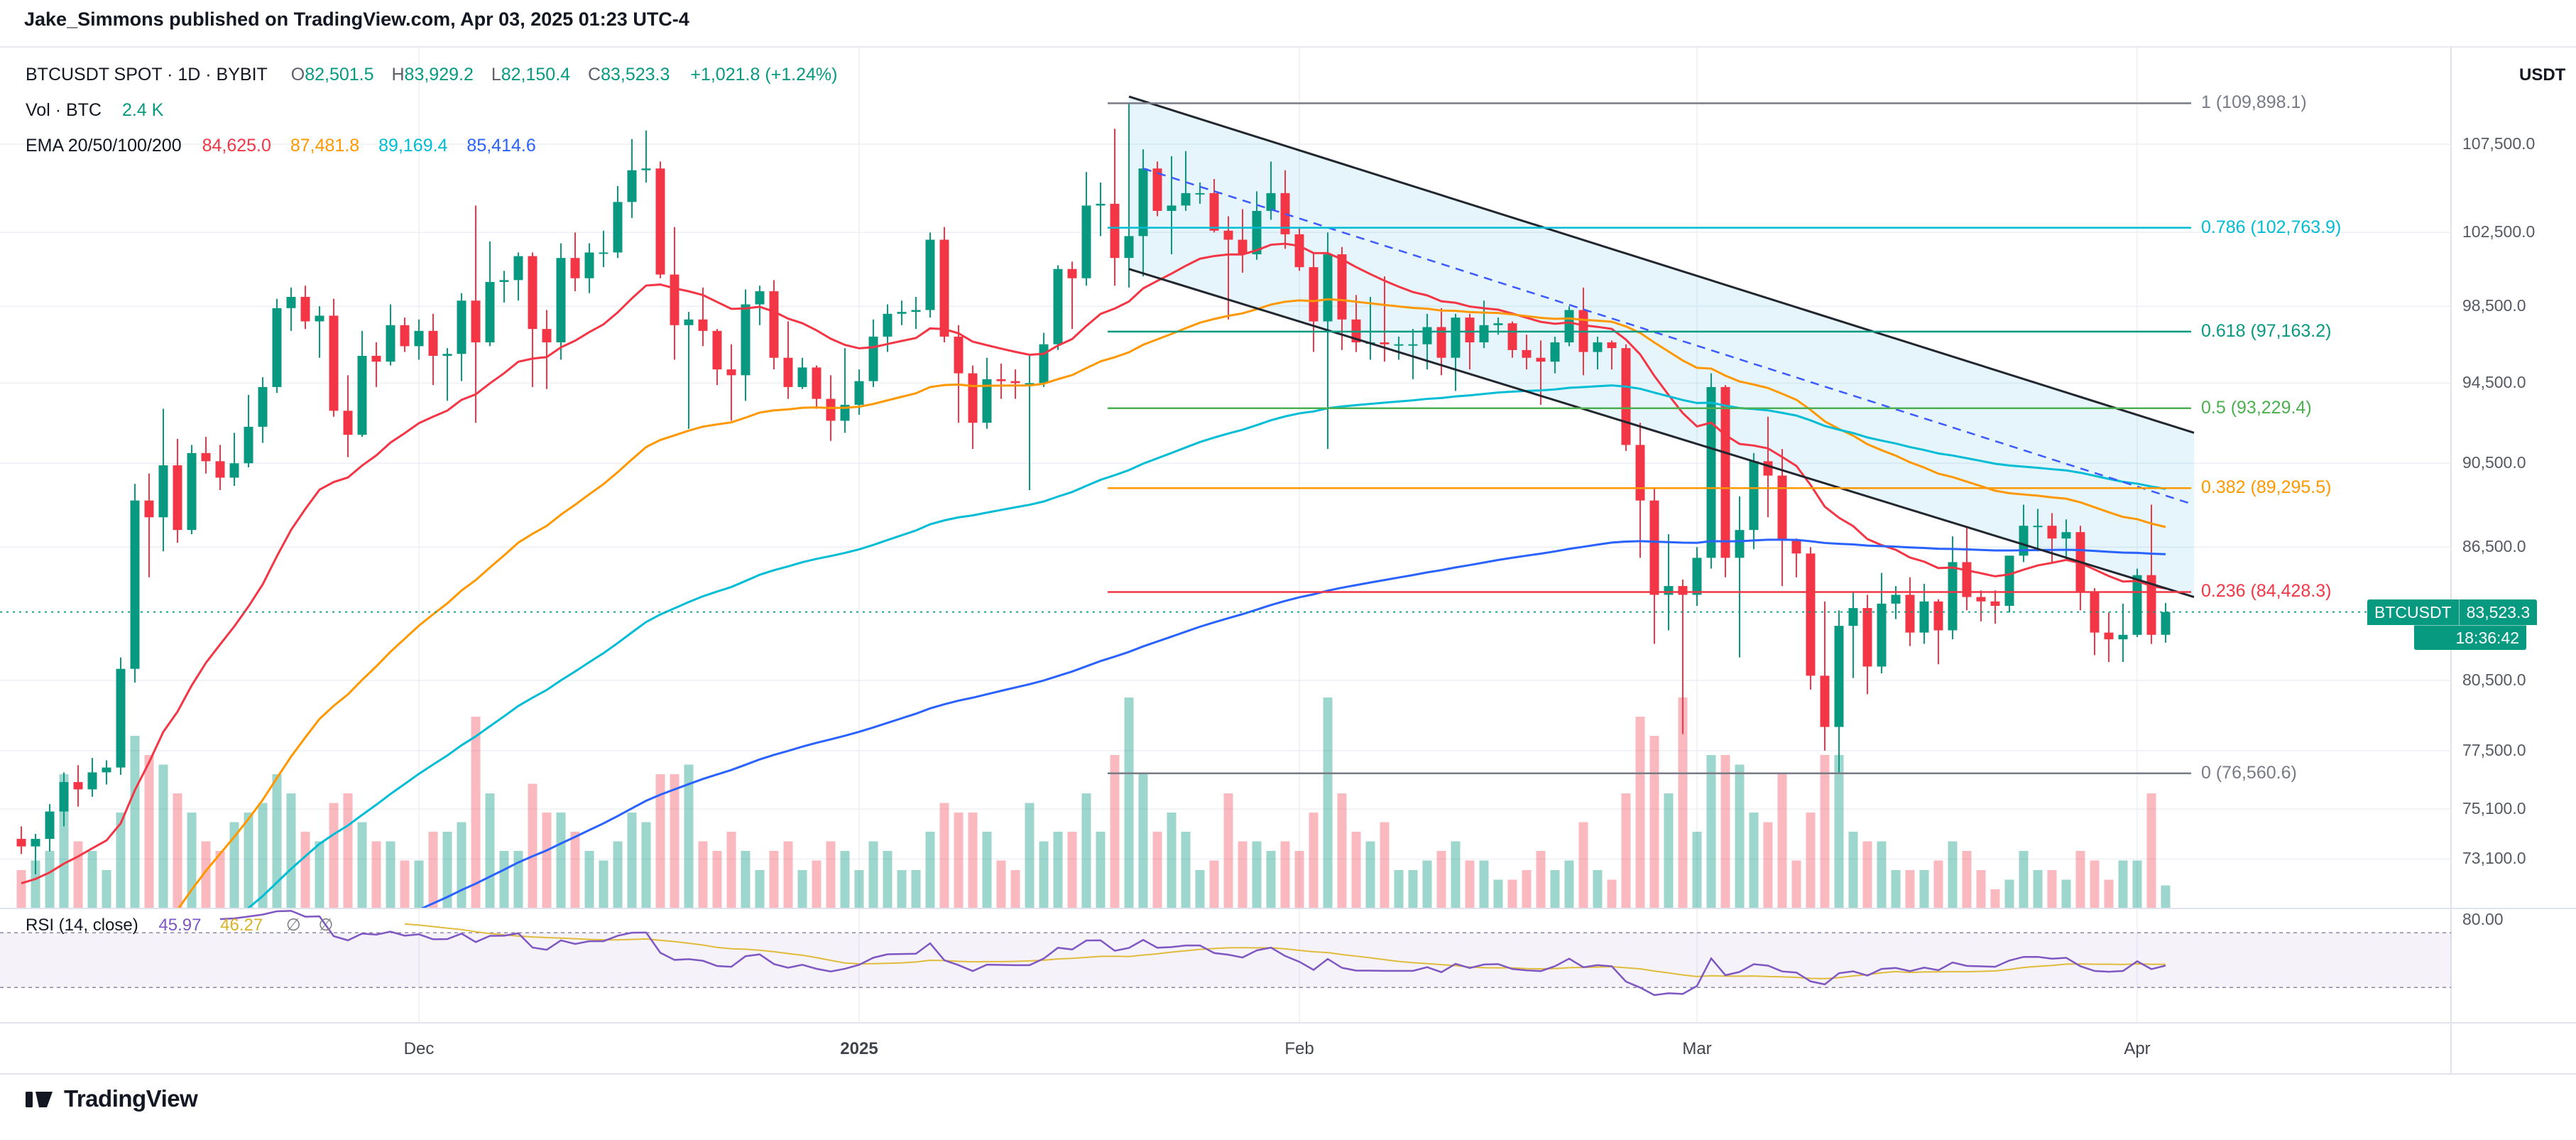  What do you see at coordinates (1661, 433) in the screenshot?
I see `channel-lower-line` at bounding box center [1661, 433].